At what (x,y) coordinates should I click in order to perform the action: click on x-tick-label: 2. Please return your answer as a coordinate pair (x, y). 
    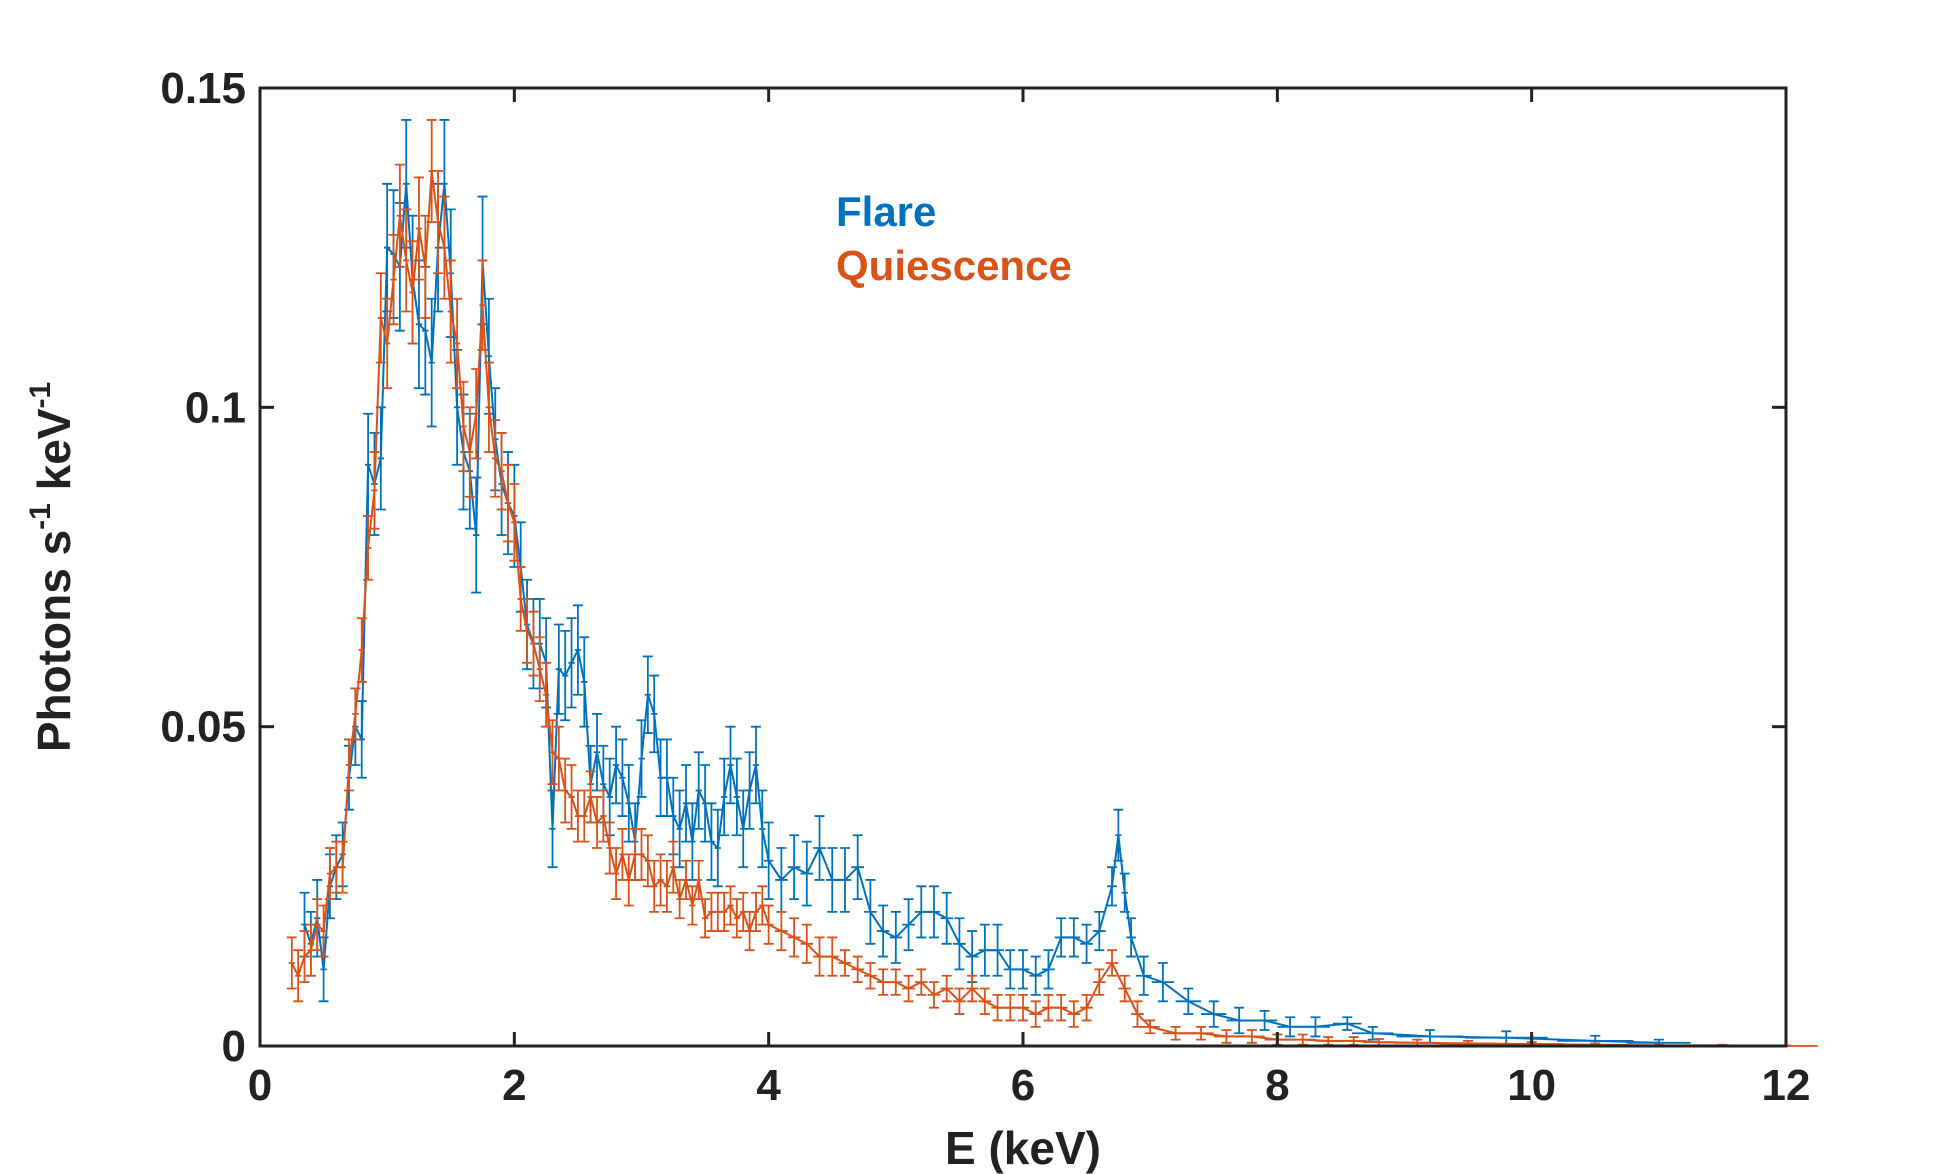
    Looking at the image, I should click on (514, 1085).